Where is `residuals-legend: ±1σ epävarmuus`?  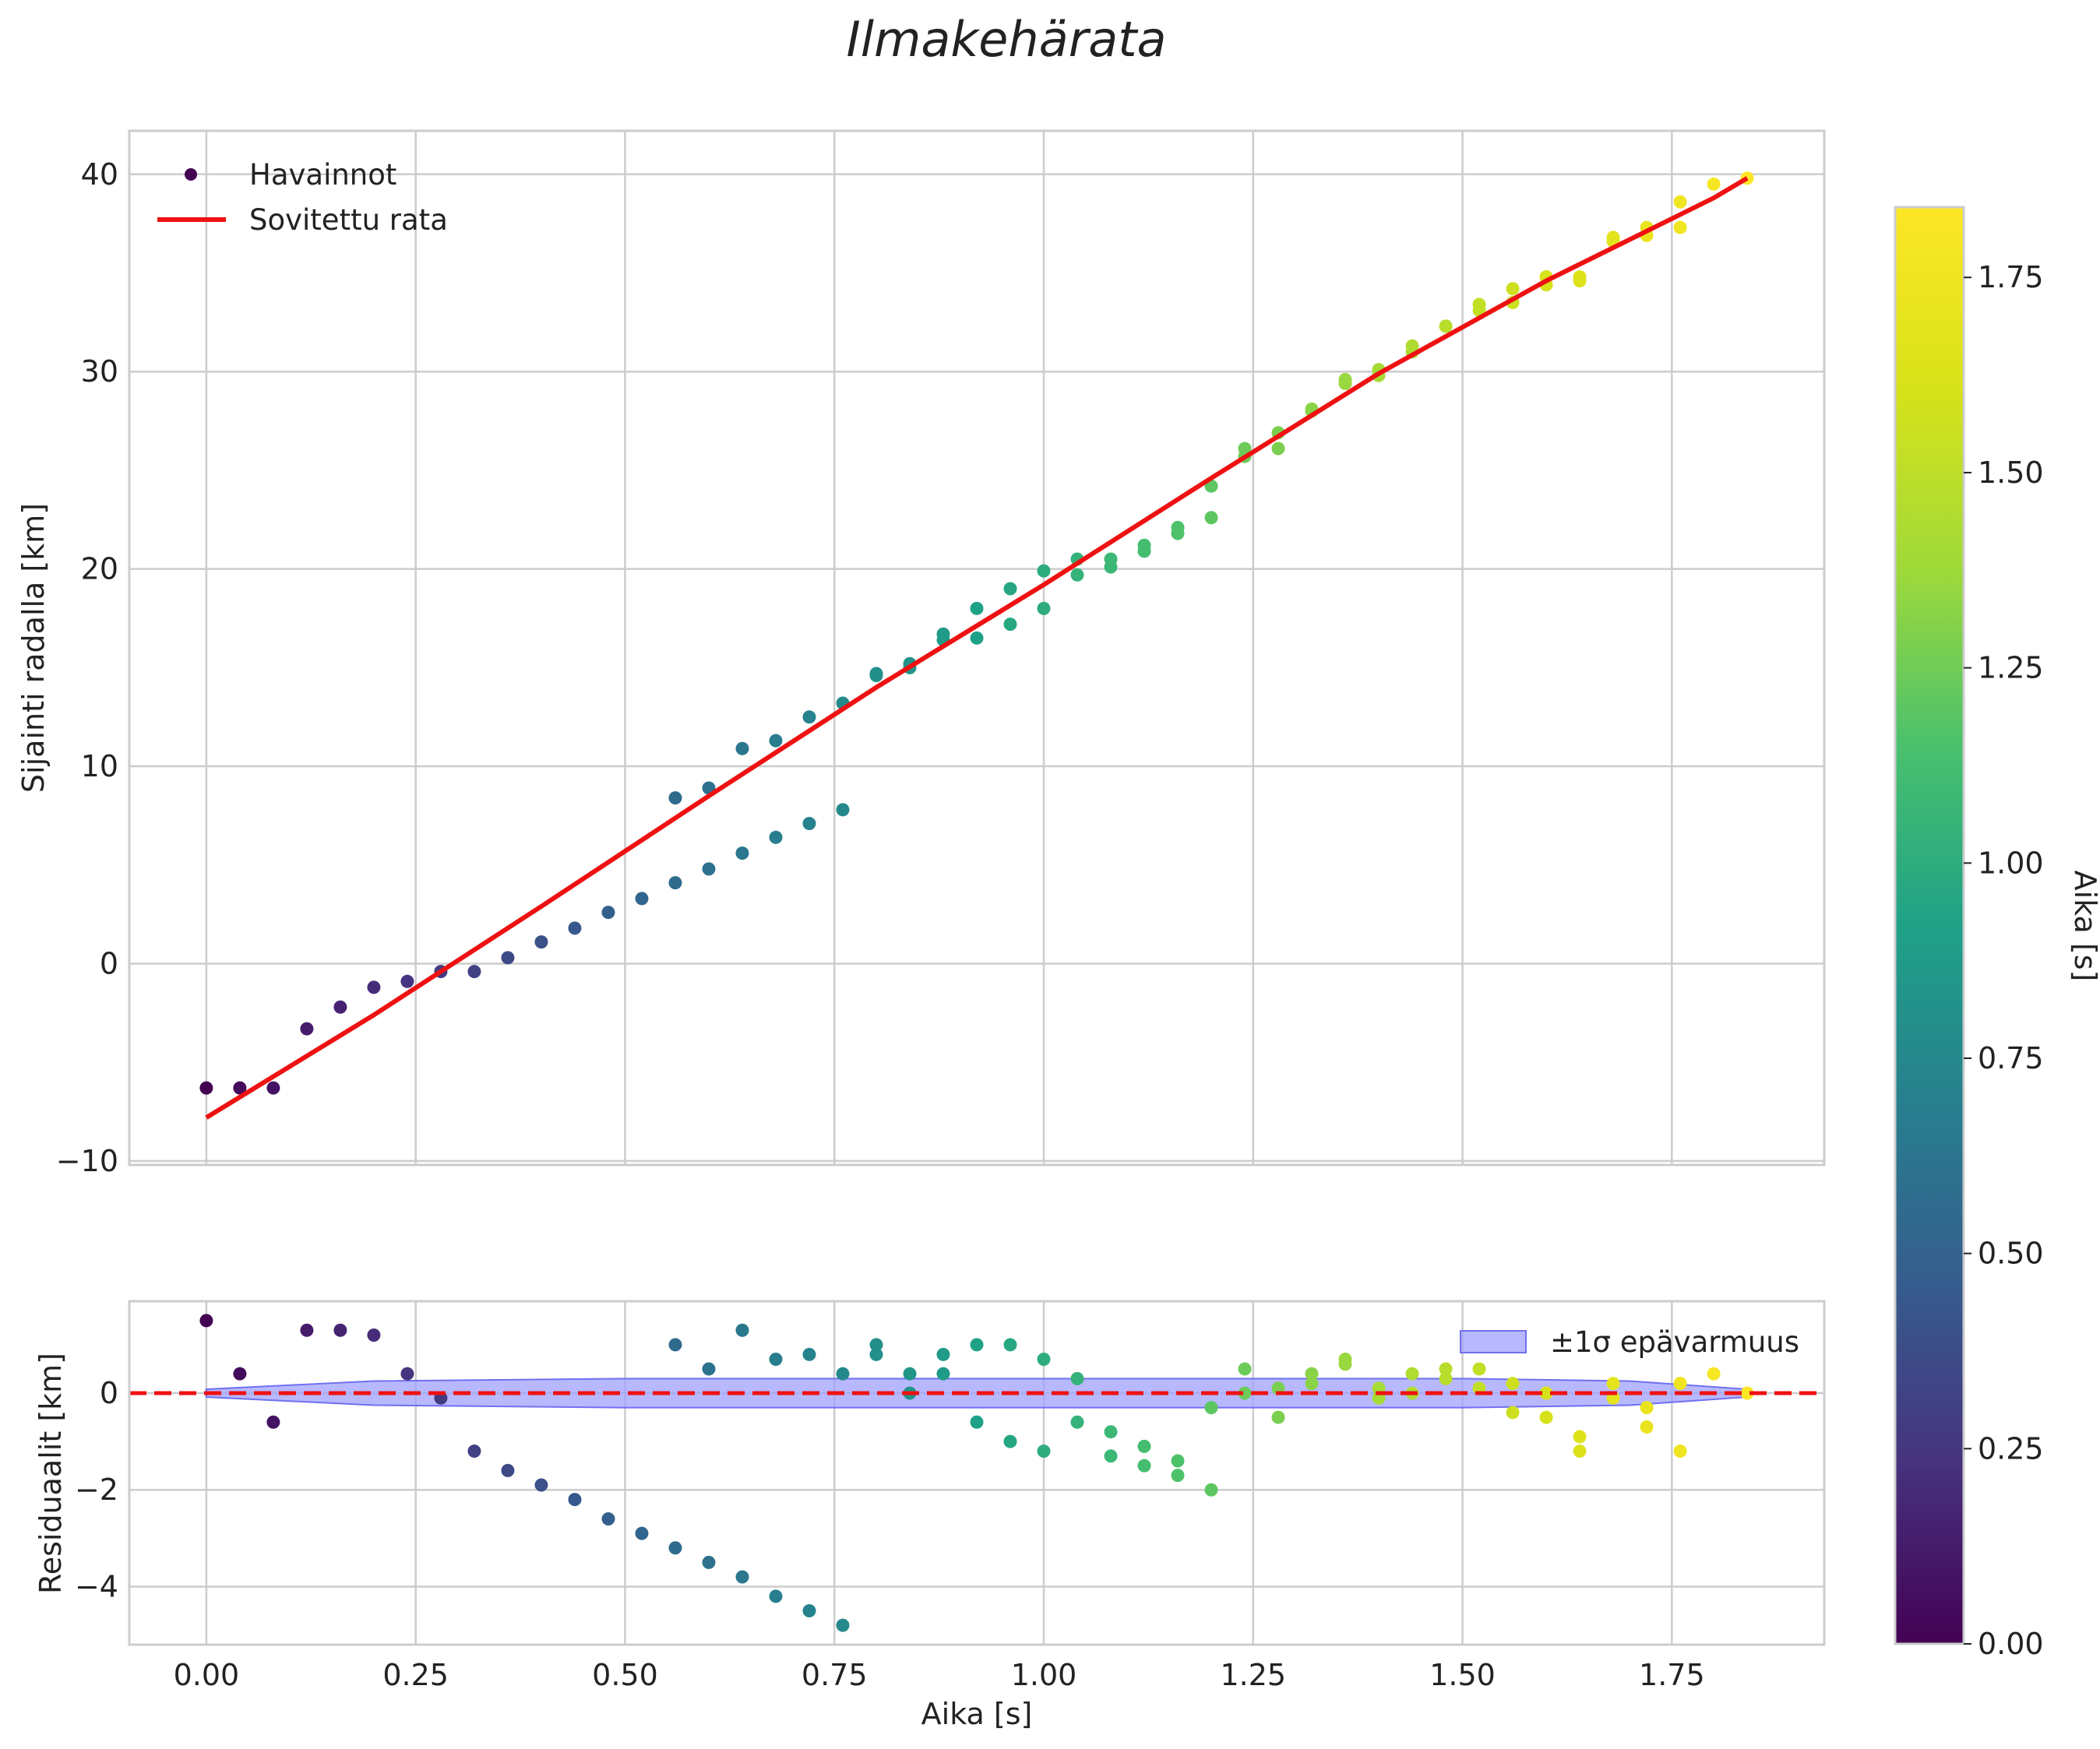 residuals-legend: ±1σ epävarmuus is located at coordinates (1629, 1342).